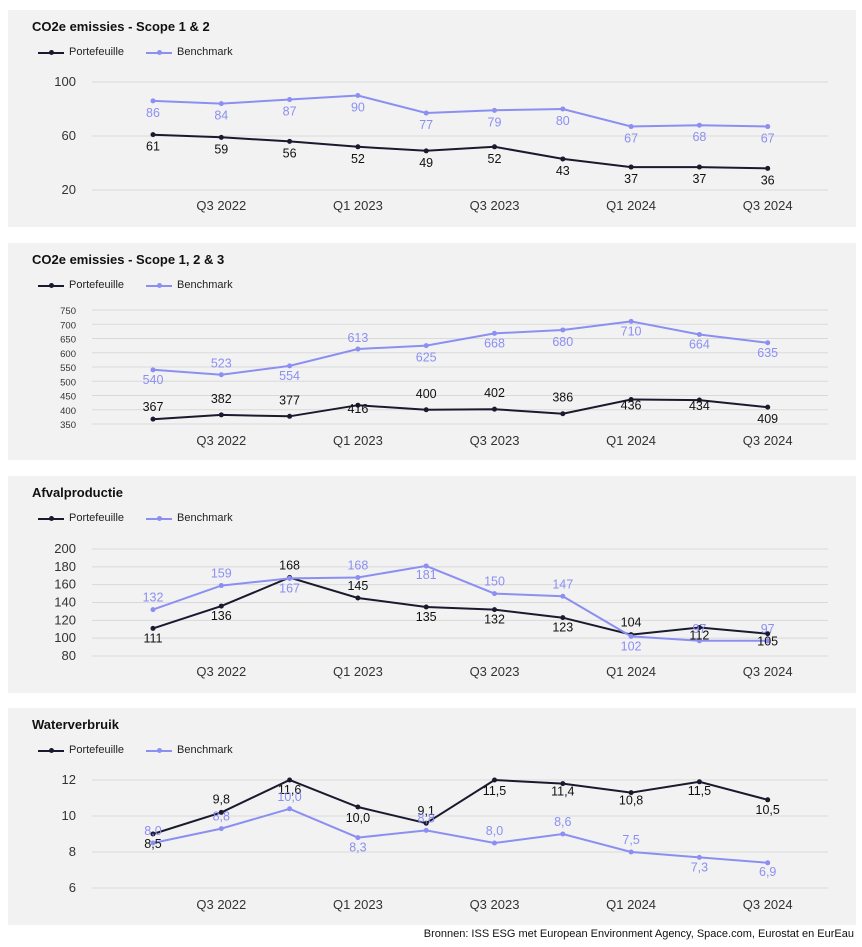  Describe the element at coordinates (221, 904) in the screenshot. I see `x-tick-label: Q3 2022` at that location.